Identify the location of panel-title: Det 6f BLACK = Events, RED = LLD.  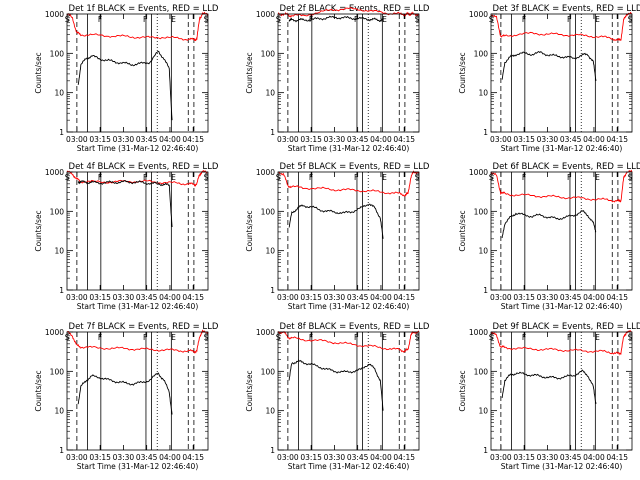
(566, 167).